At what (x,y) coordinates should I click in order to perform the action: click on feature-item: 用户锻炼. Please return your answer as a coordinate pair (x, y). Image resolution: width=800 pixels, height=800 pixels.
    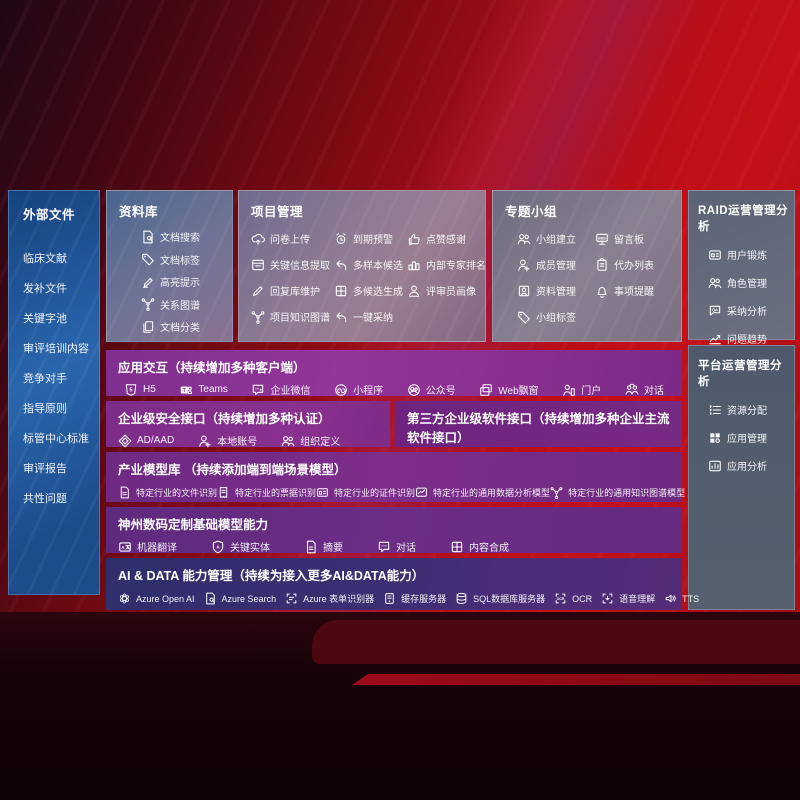
    Looking at the image, I should click on (749, 254).